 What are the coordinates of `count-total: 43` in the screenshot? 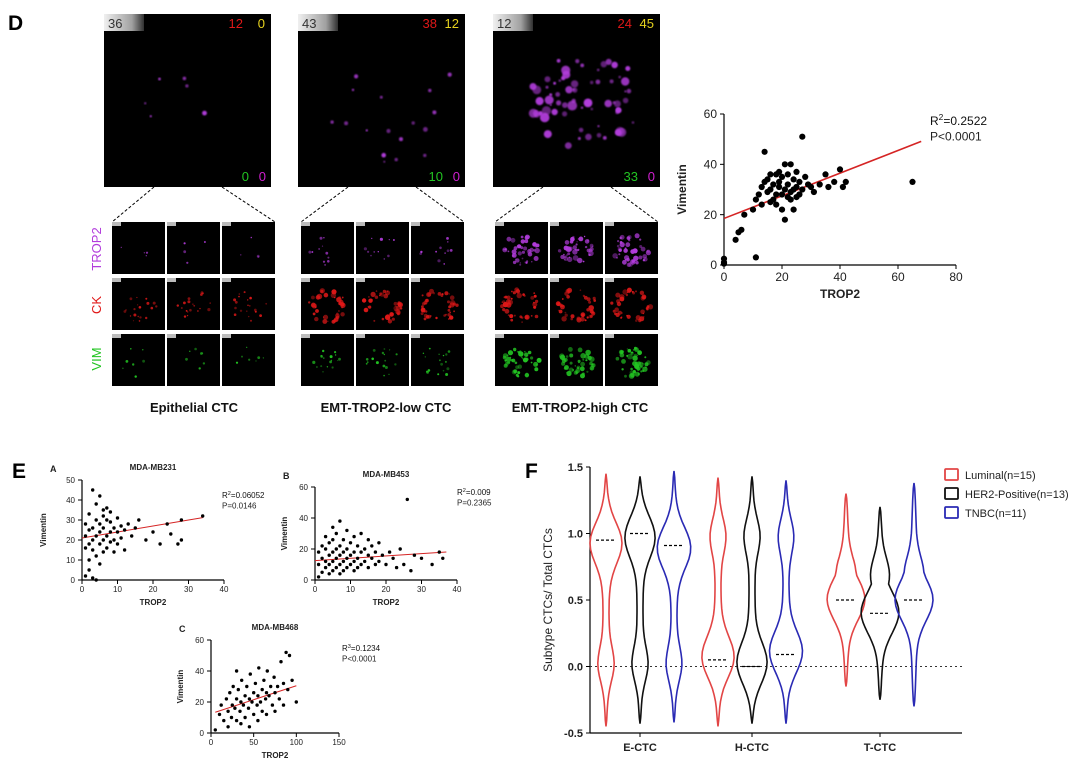 It's located at (309, 23).